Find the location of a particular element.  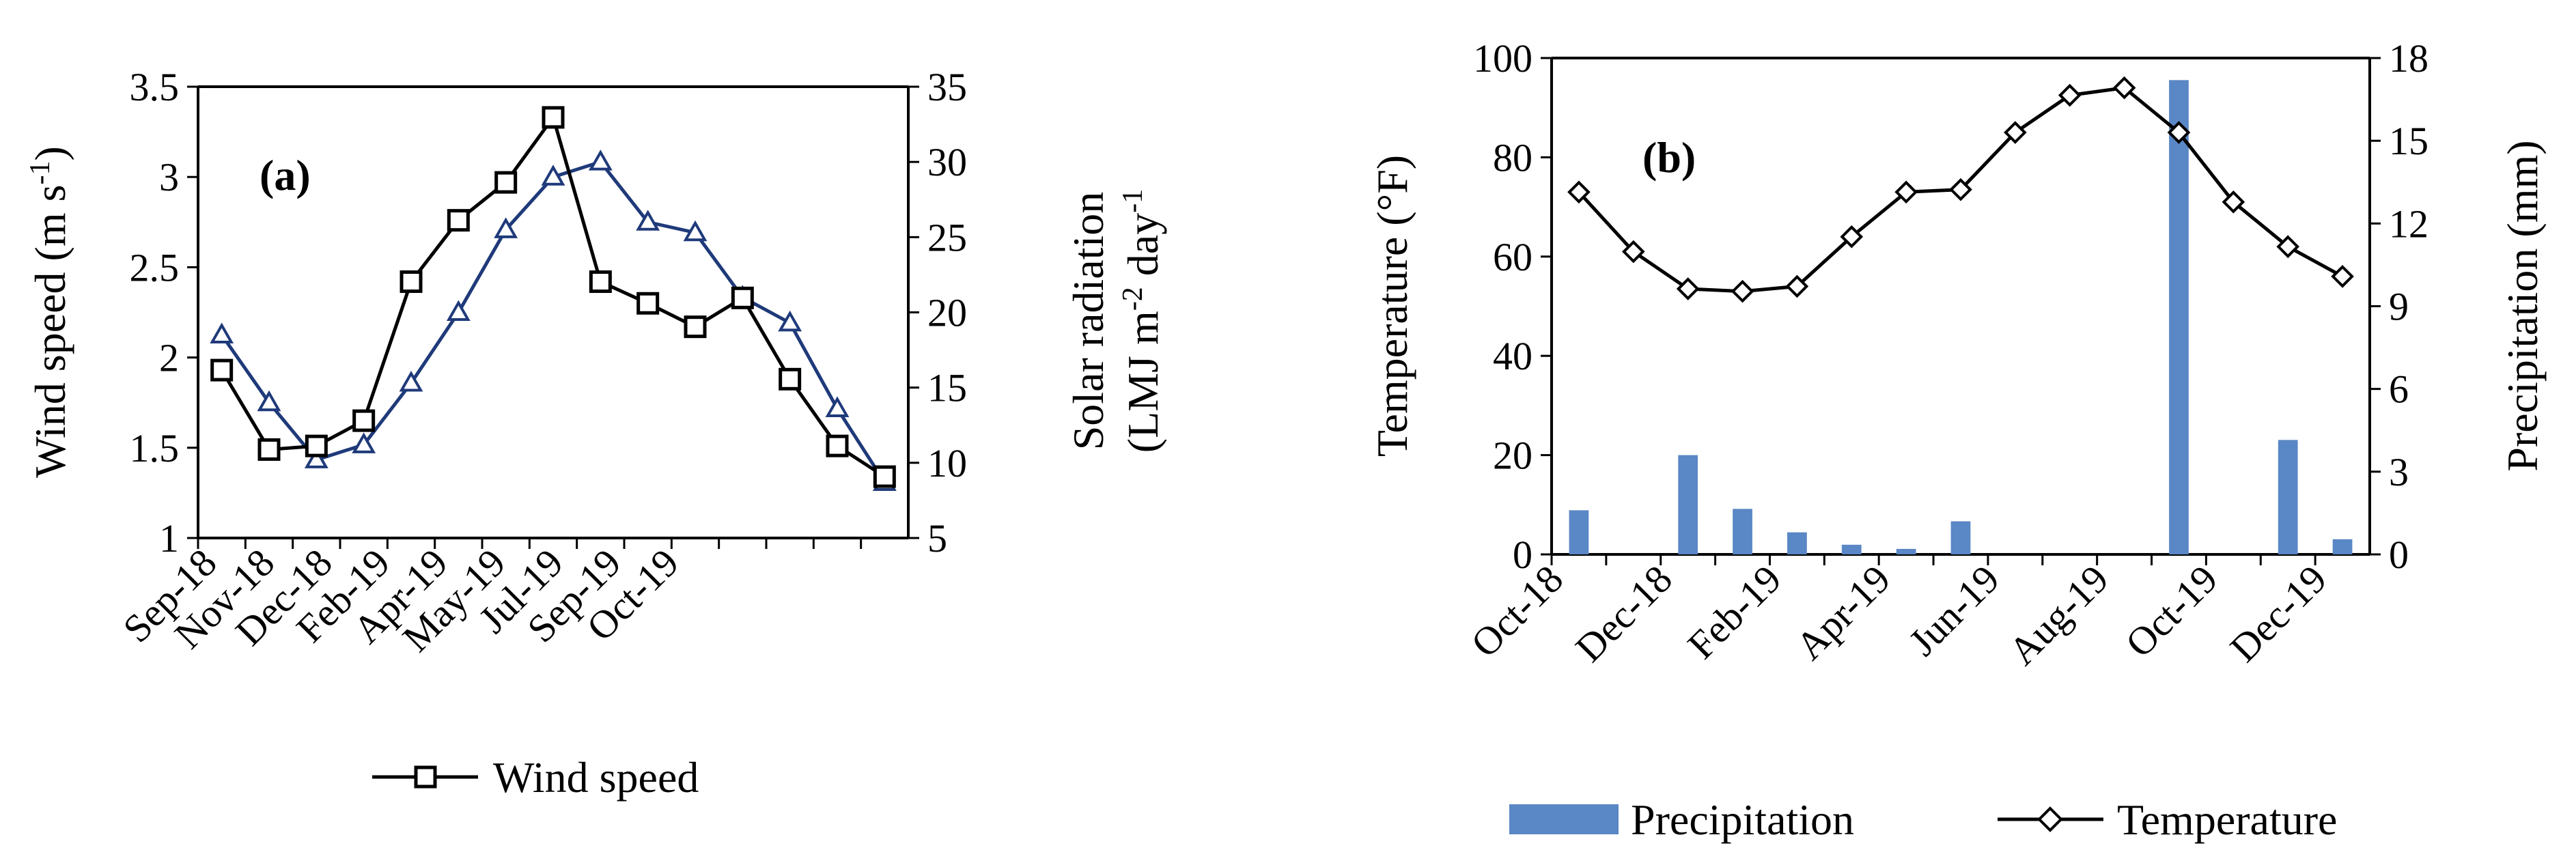

panel-b-y-axis-label: Temperature (°F) is located at coordinates (1392, 306).